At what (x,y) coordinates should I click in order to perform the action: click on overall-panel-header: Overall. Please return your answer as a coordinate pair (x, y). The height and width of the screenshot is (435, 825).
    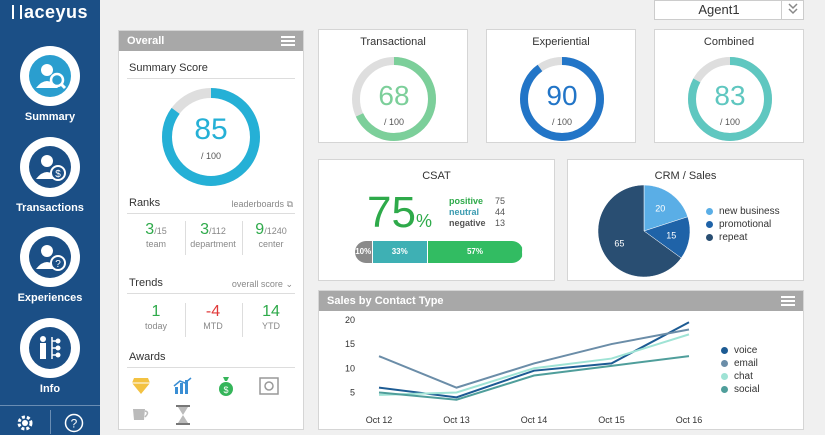
    Looking at the image, I should click on (211, 41).